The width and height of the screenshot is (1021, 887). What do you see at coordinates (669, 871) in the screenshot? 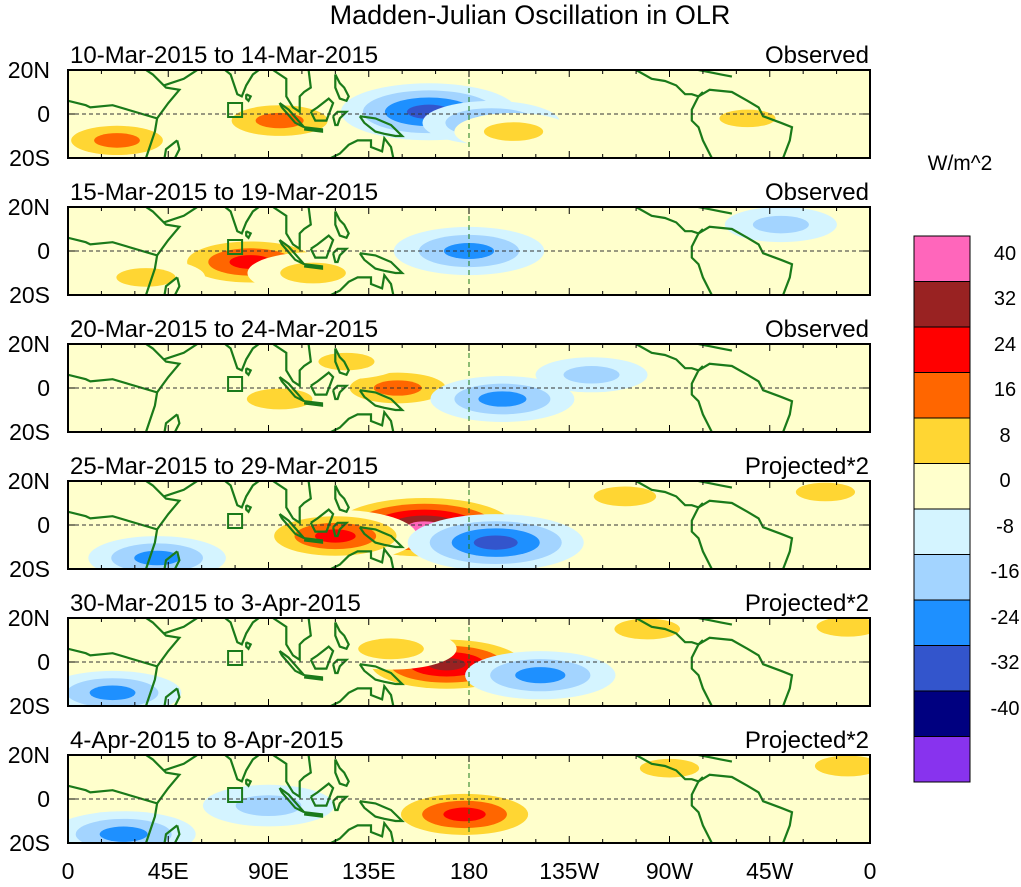
I see `x-tick-label: 90W` at bounding box center [669, 871].